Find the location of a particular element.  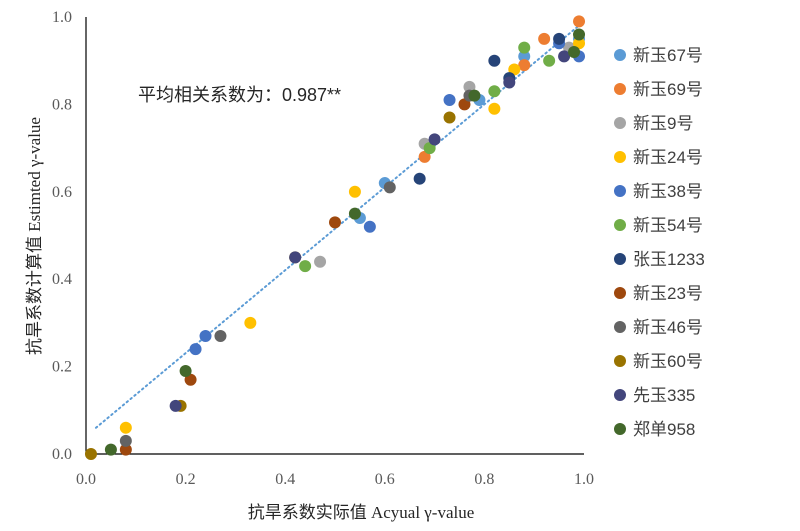

legend-label: 新玉54号 is located at coordinates (668, 225).